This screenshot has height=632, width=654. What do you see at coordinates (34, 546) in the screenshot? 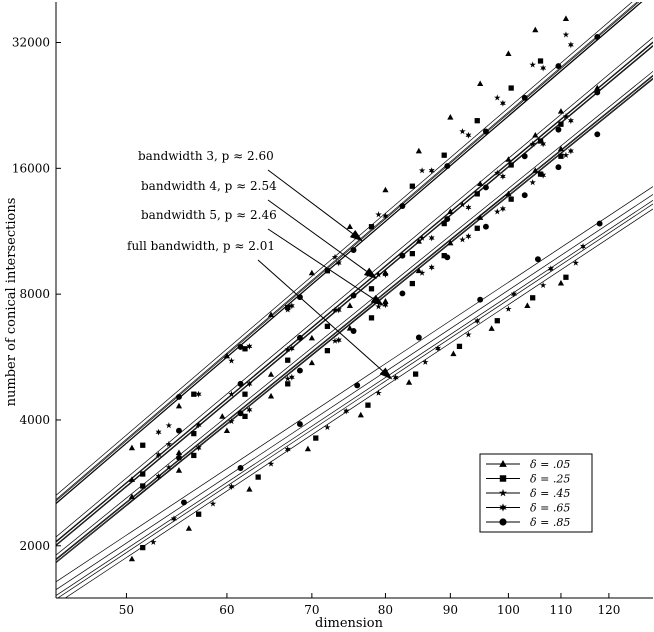
I see `y-tick-label-0: 2000` at bounding box center [34, 546].